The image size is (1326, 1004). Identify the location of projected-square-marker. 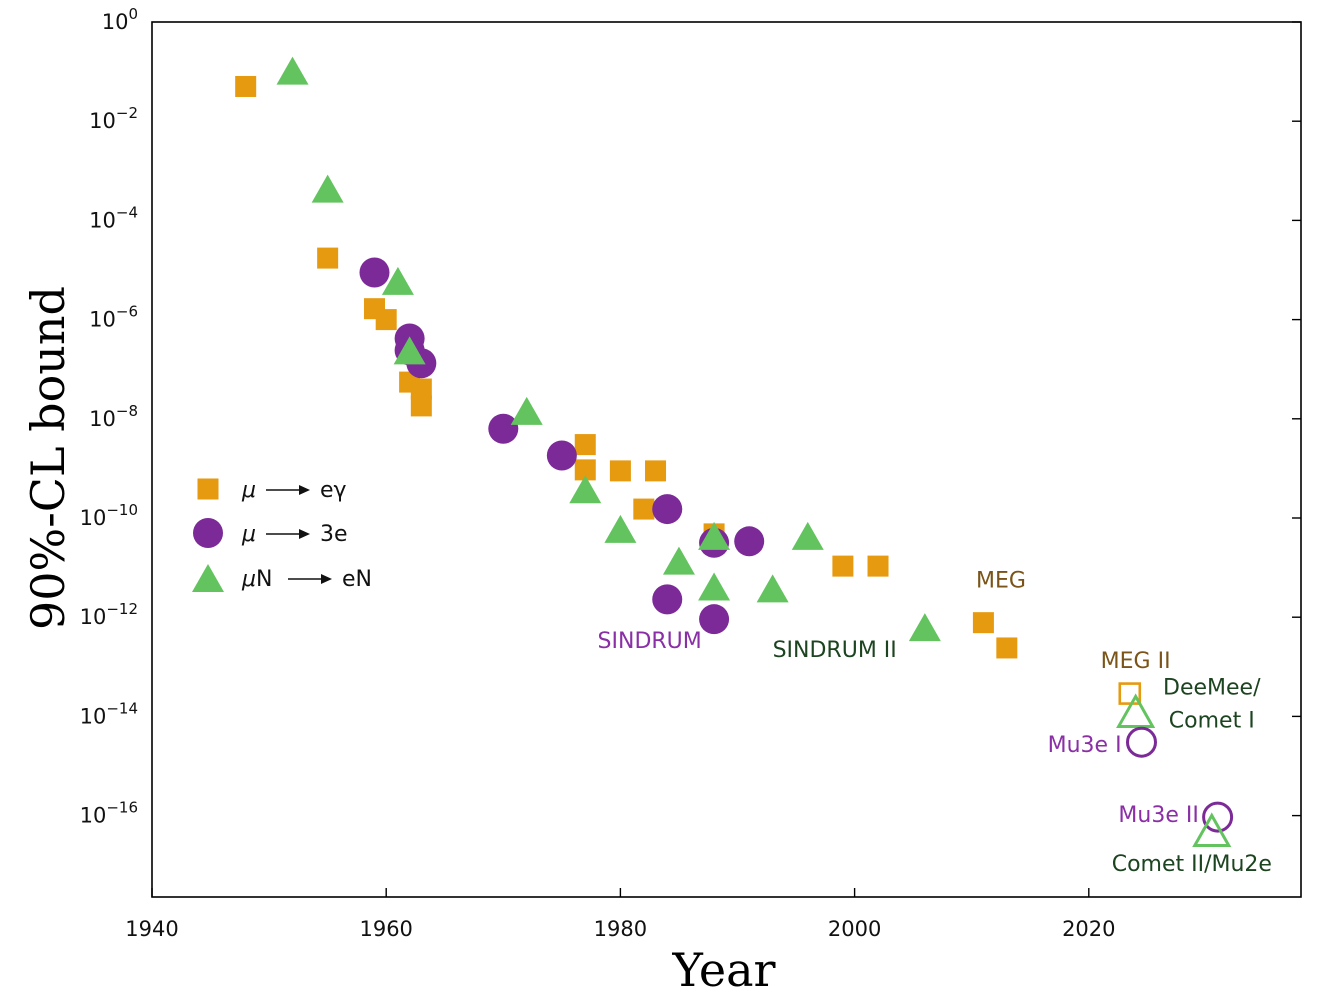
(1130, 693).